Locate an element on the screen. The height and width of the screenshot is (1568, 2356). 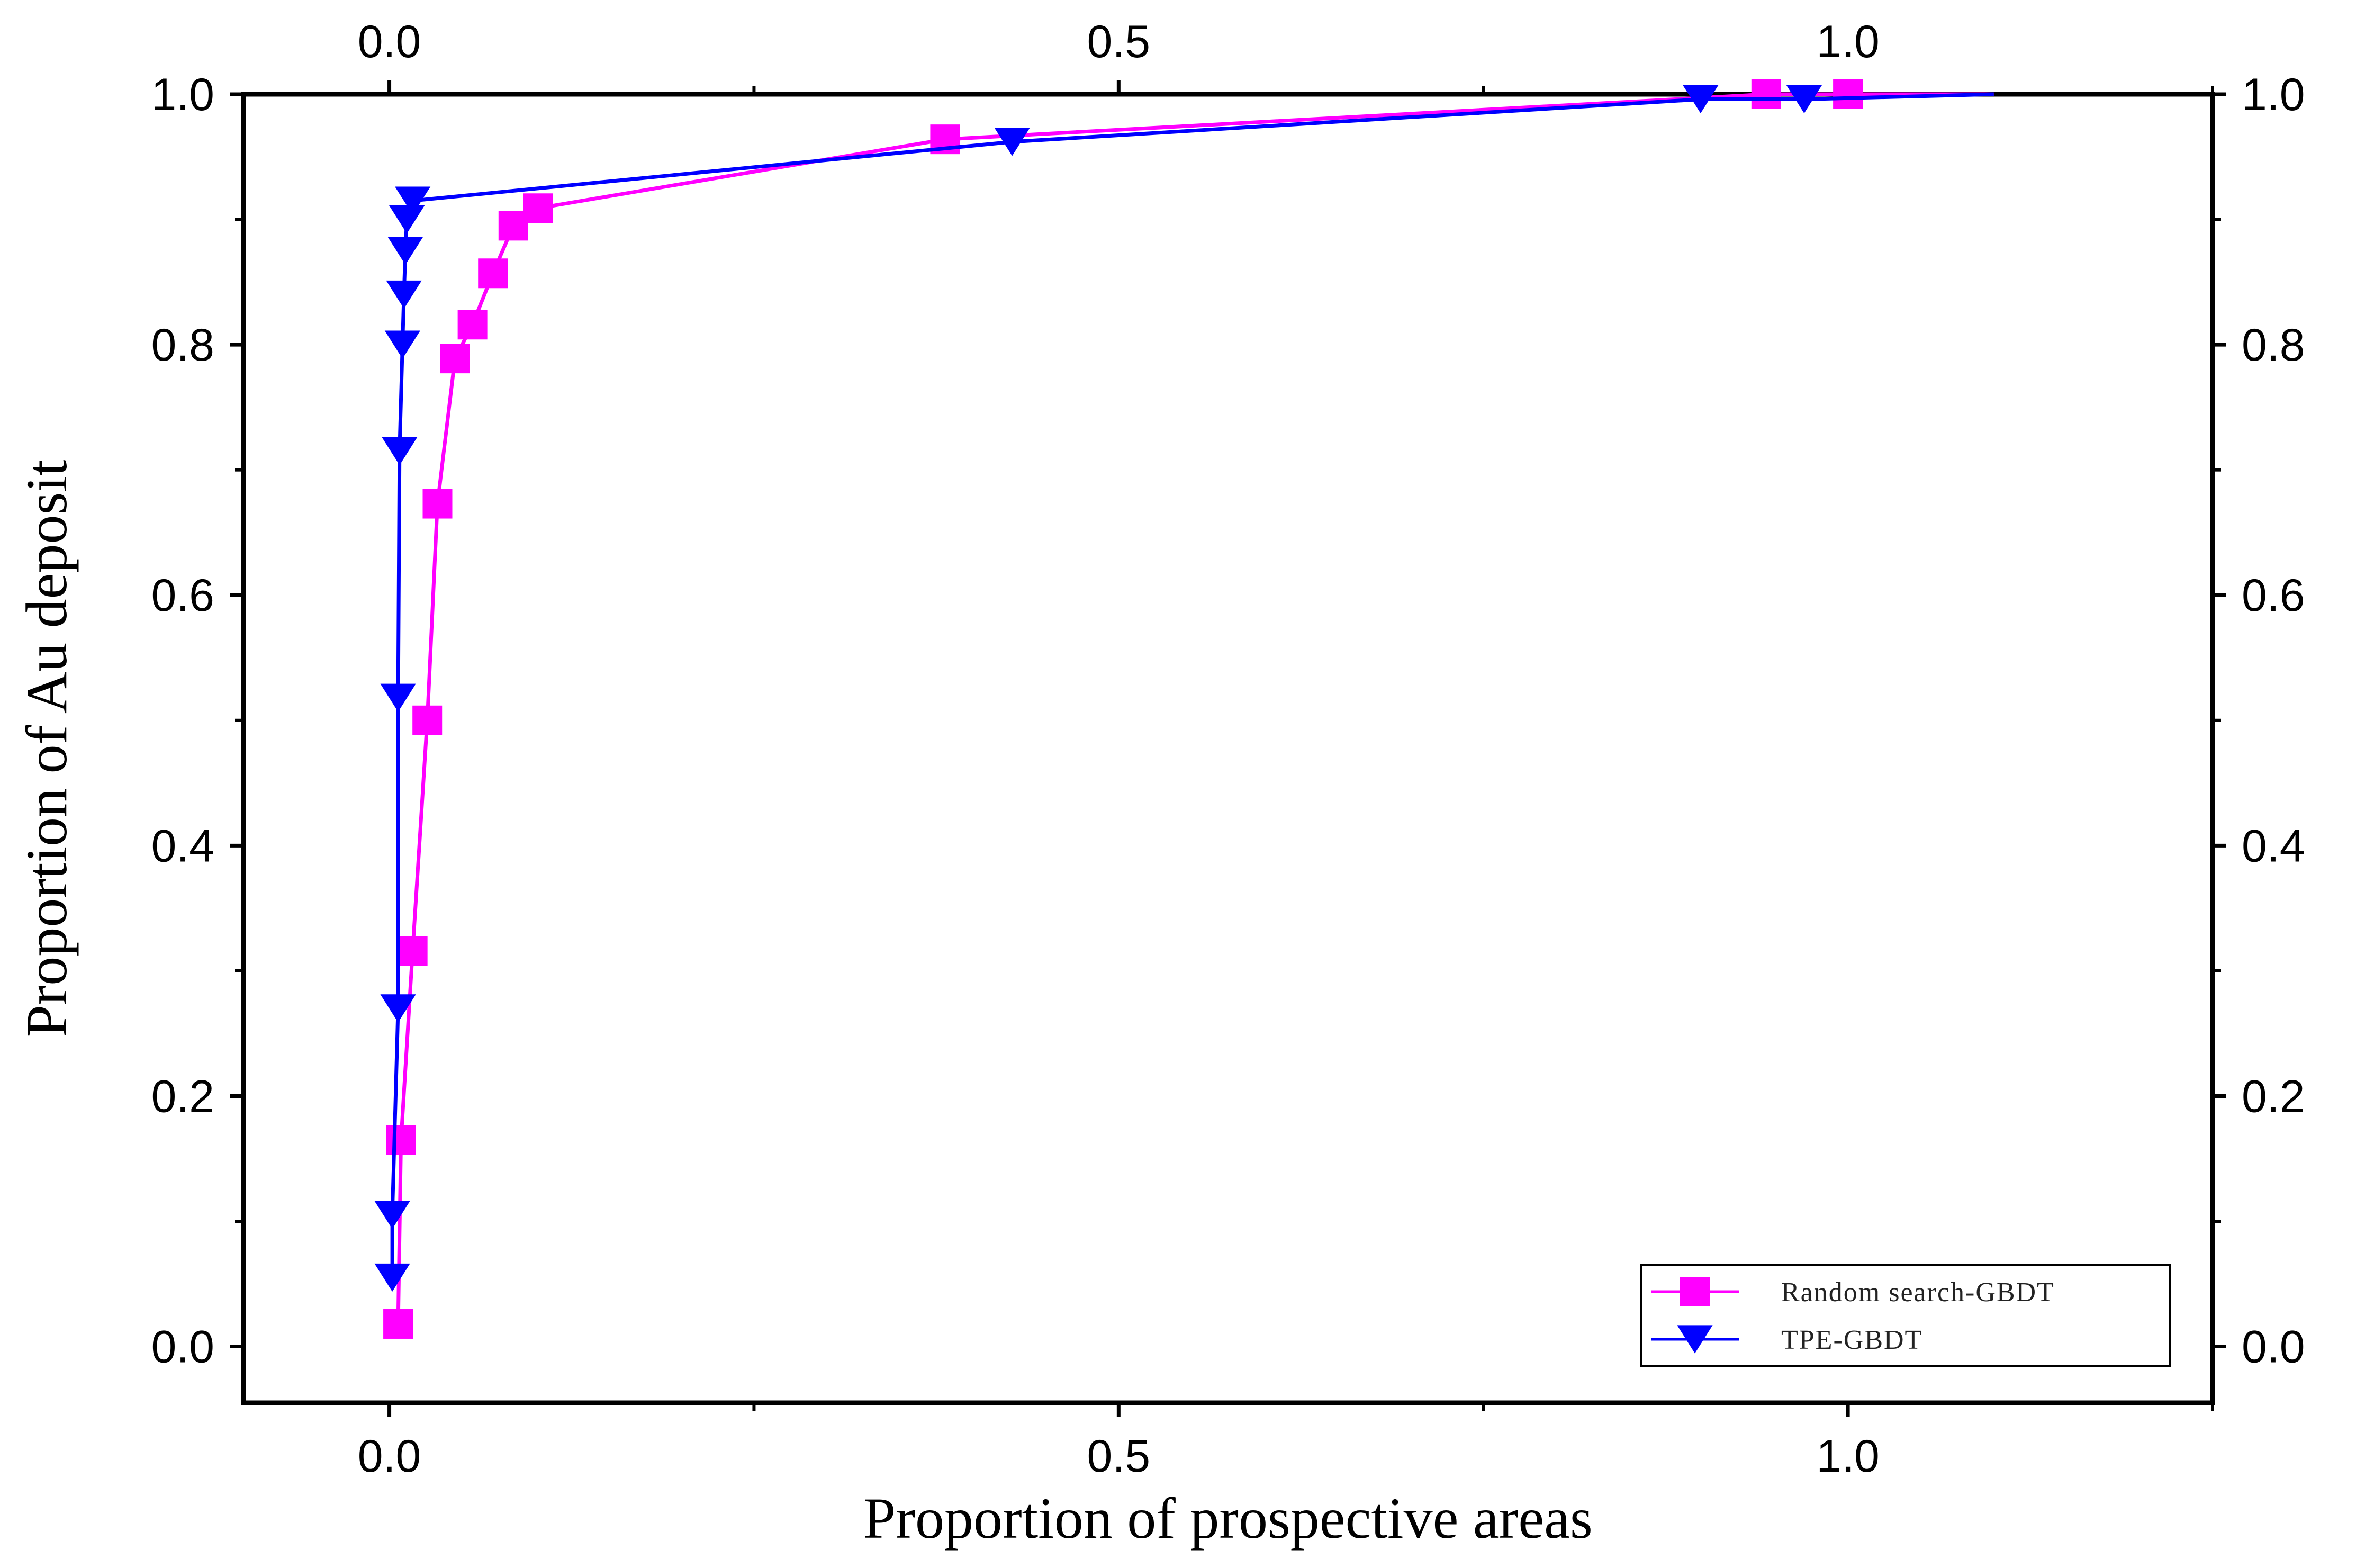
top-x-tick-label: 0.0 is located at coordinates (389, 41).